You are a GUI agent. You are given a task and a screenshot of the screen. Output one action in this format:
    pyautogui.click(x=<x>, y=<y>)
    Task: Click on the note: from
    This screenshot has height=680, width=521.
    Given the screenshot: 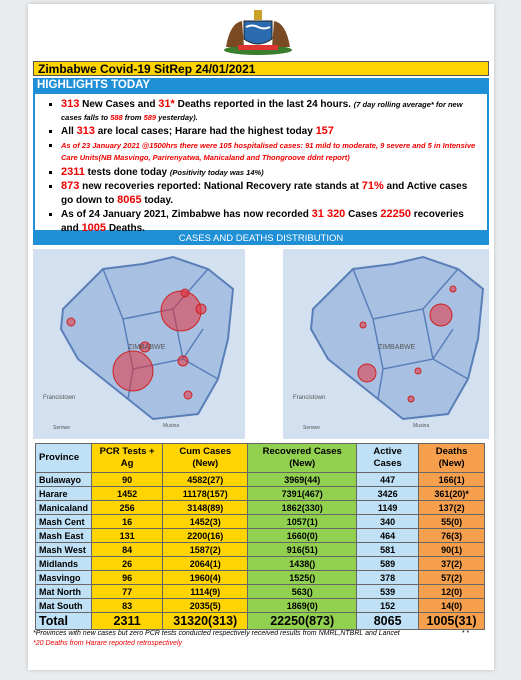 What is the action you would take?
    pyautogui.click(x=133, y=117)
    